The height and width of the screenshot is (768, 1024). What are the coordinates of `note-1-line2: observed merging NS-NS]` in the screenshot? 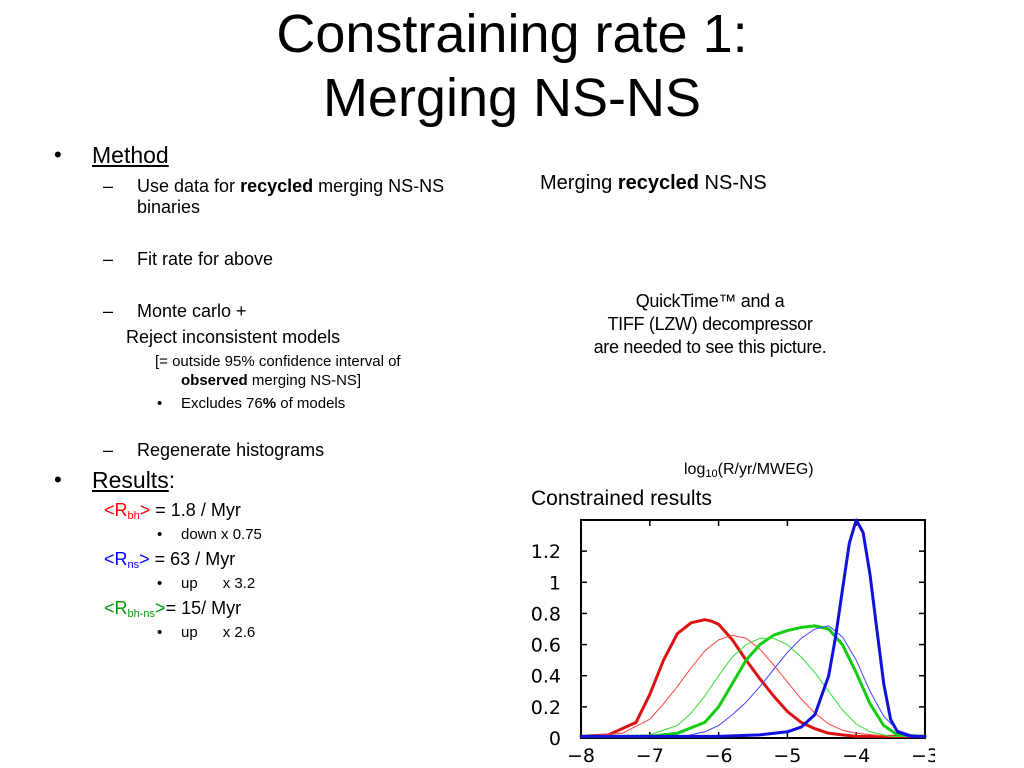 It's located at (271, 380).